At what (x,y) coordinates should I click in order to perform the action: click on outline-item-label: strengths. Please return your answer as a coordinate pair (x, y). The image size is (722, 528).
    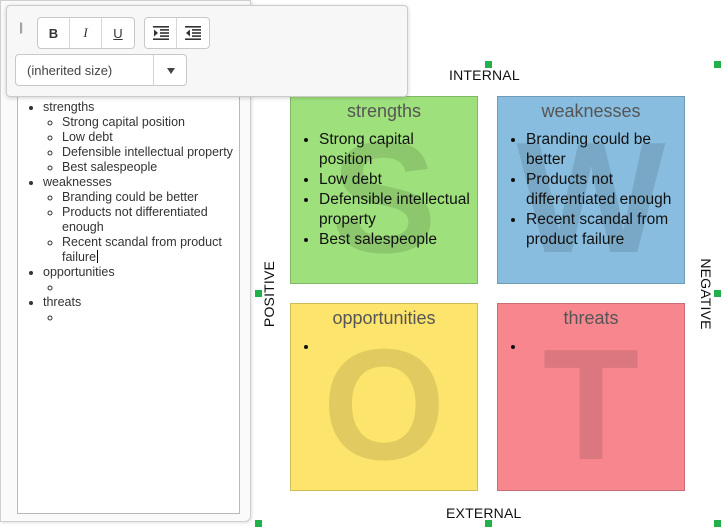
    Looking at the image, I should click on (69, 107).